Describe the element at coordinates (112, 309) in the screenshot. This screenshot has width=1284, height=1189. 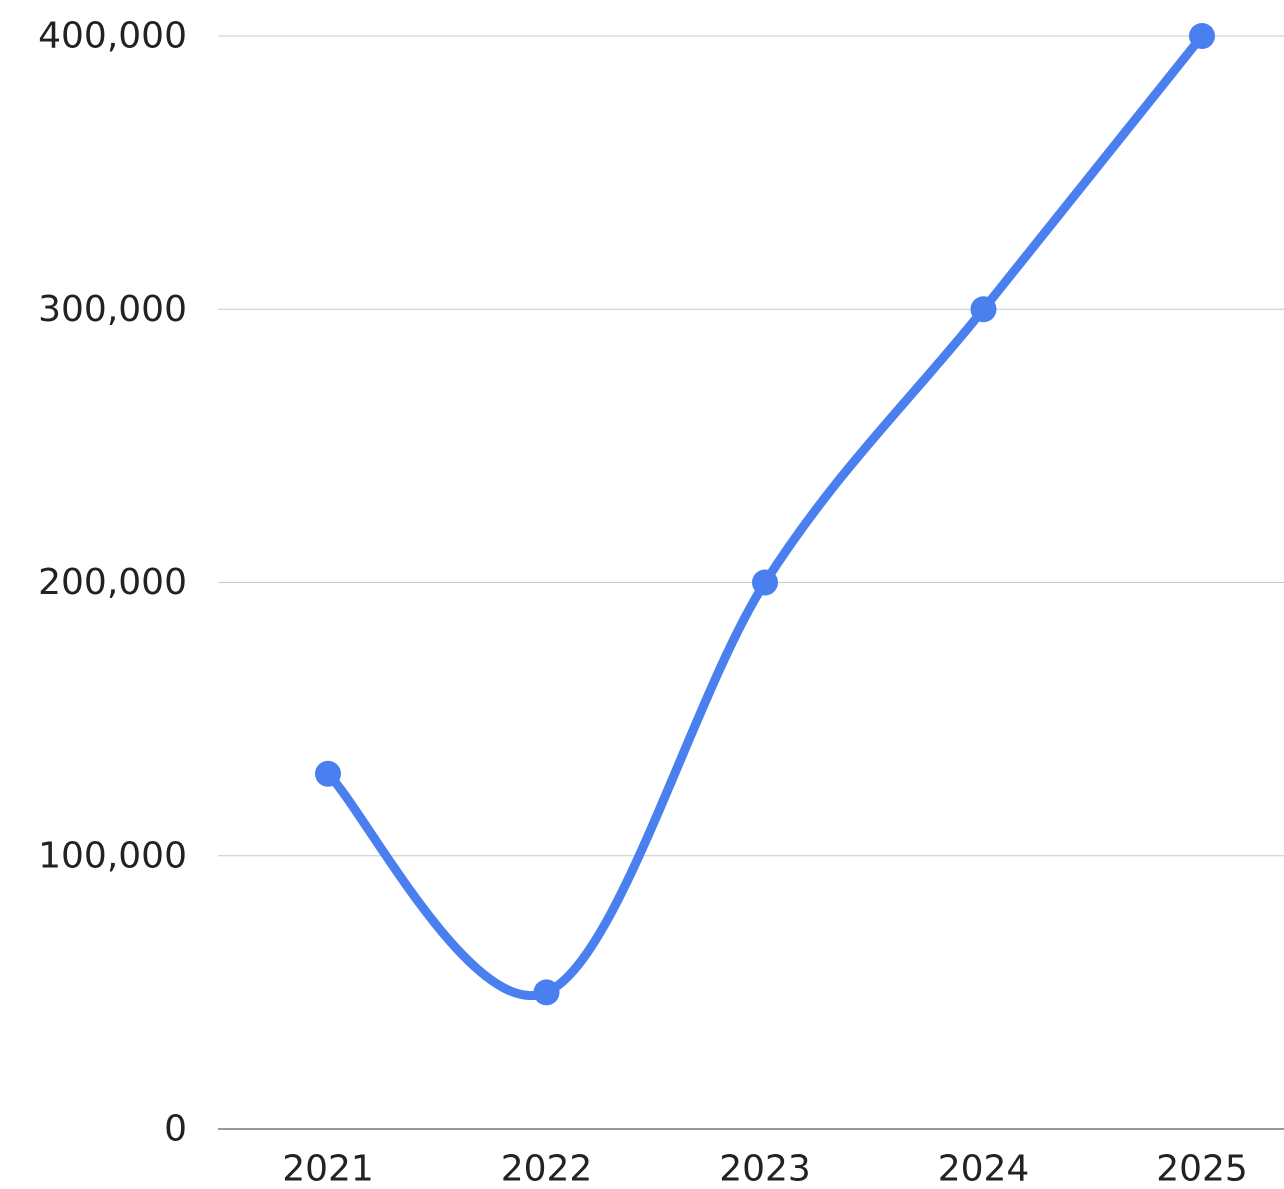
I see `y-tick-label: 300,000` at that location.